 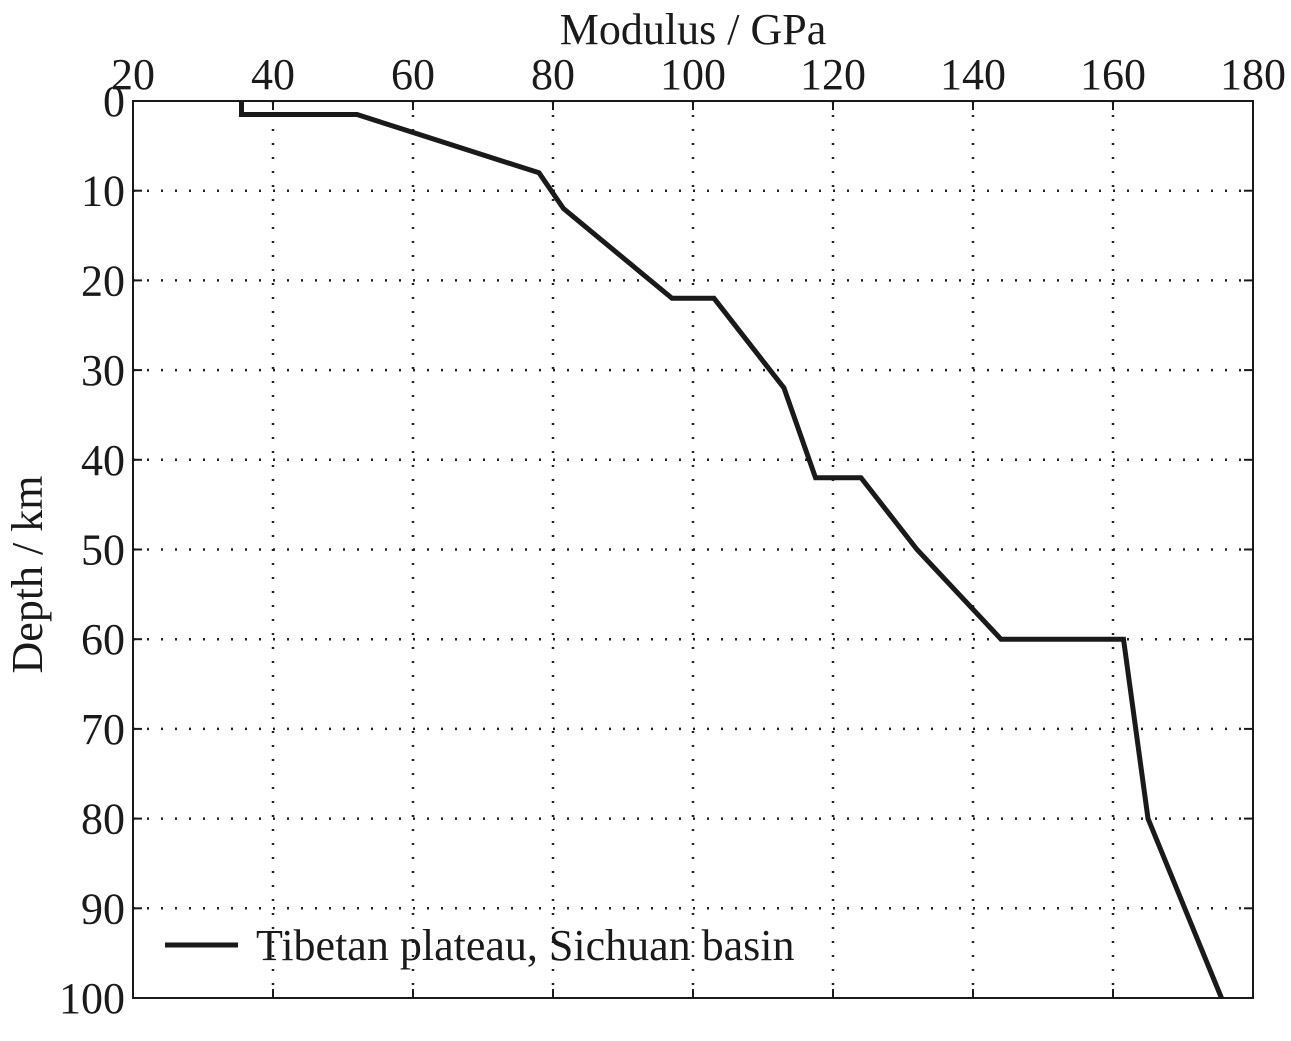 What do you see at coordinates (553, 74) in the screenshot?
I see `x-tick-label: 80` at bounding box center [553, 74].